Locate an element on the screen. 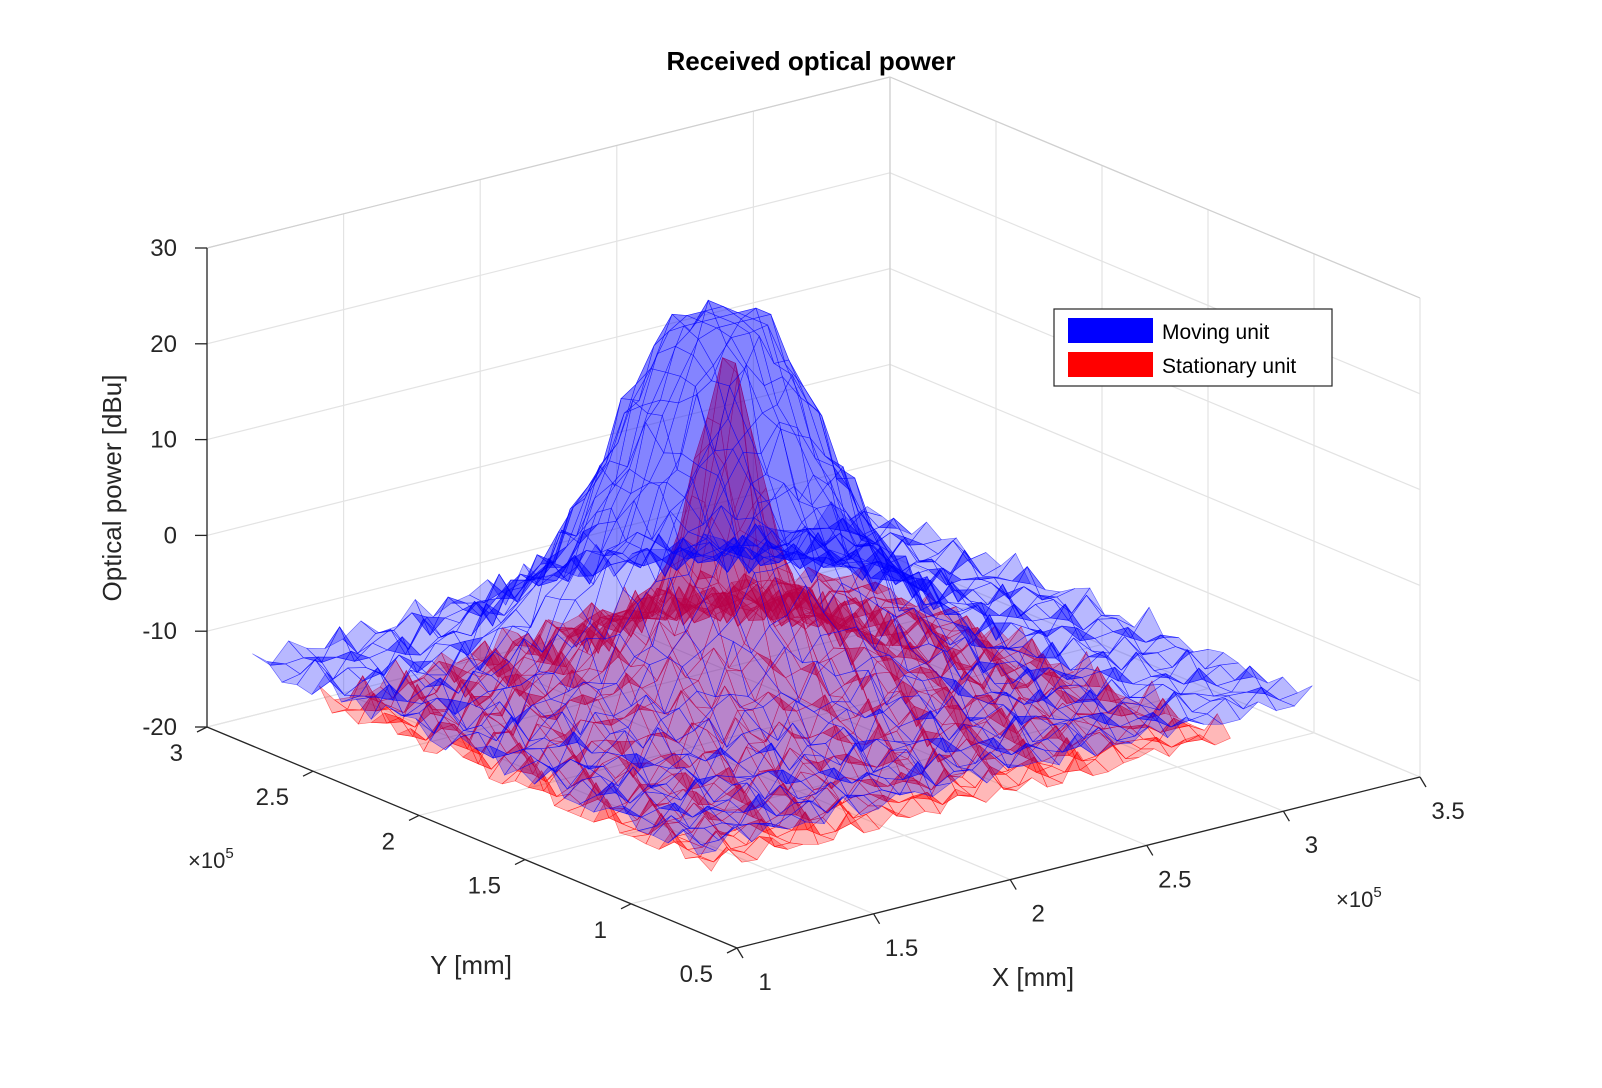 The image size is (1602, 1088). x-axis-multiplier: ×10⁵ is located at coordinates (1359, 898).